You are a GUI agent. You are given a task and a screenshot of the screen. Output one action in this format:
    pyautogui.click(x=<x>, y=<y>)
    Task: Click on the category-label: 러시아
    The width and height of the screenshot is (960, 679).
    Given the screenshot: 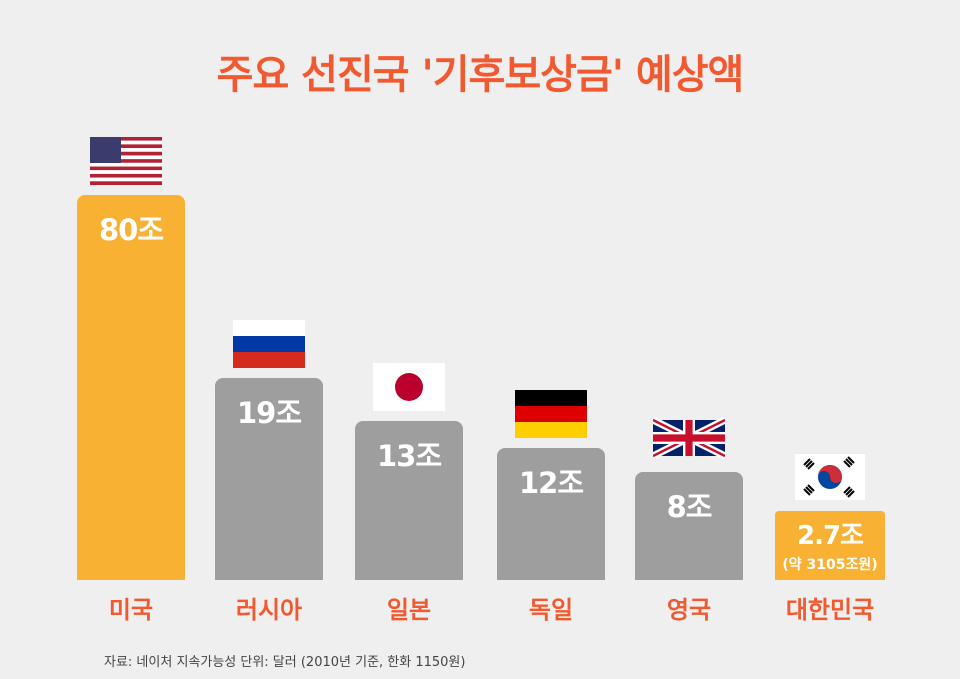 What is the action you would take?
    pyautogui.click(x=269, y=610)
    